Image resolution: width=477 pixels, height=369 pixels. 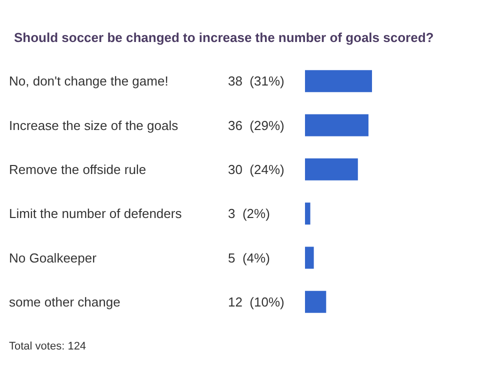 I want to click on chart-title: Should soccer be changed to increase the number of goals scored?, so click(x=224, y=37).